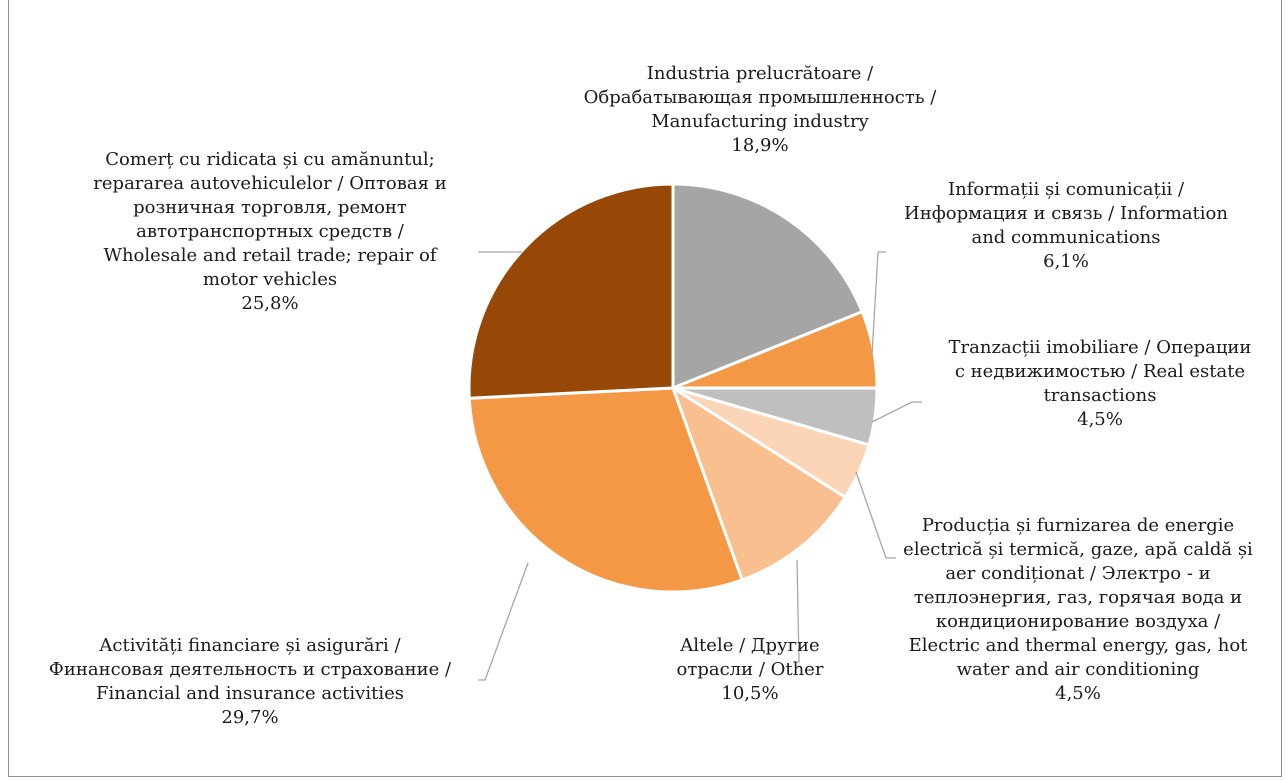 Image resolution: width=1286 pixels, height=780 pixels. I want to click on leader-line-realestate, so click(896, 412).